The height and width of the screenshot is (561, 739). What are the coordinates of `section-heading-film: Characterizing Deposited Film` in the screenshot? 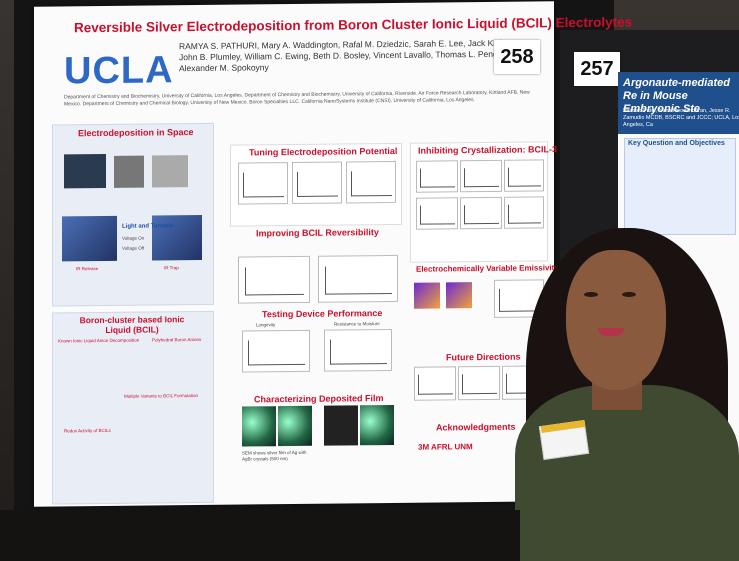 It's located at (319, 399).